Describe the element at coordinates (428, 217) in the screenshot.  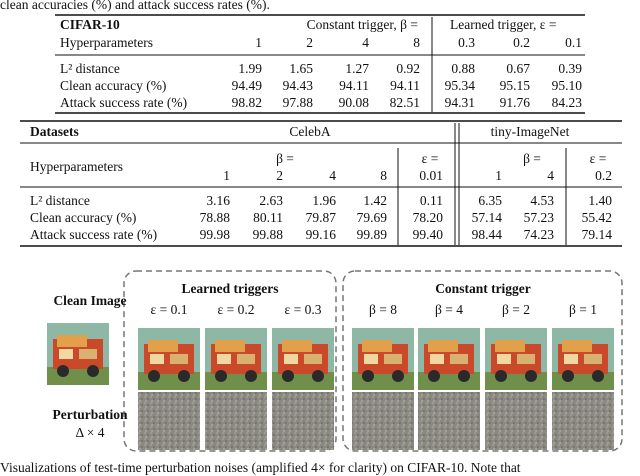
I see `cell: 78.20` at that location.